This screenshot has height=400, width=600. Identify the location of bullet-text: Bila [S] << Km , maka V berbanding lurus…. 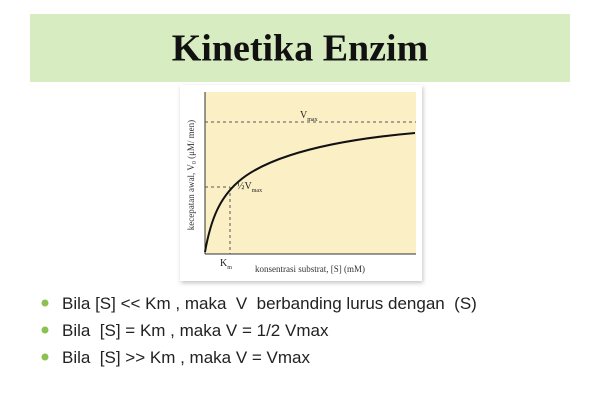
(269, 303).